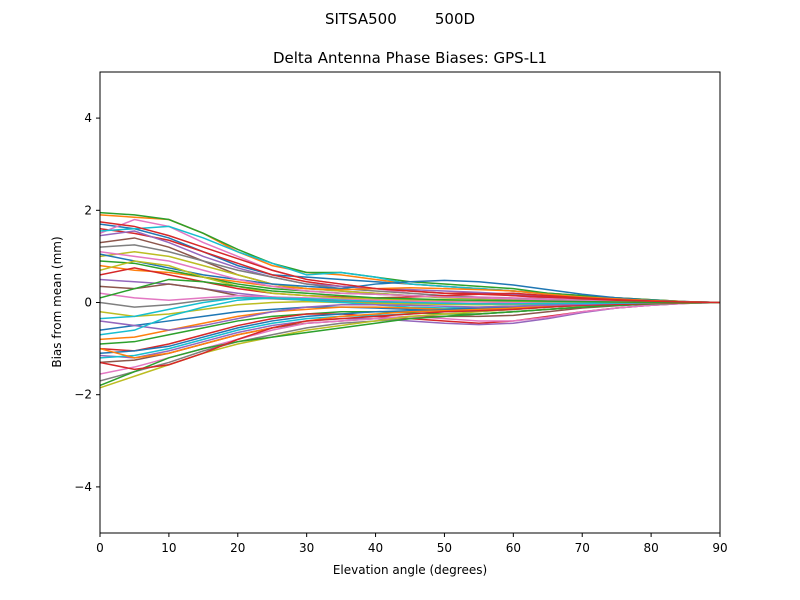  I want to click on x-tick-label: 30, so click(306, 548).